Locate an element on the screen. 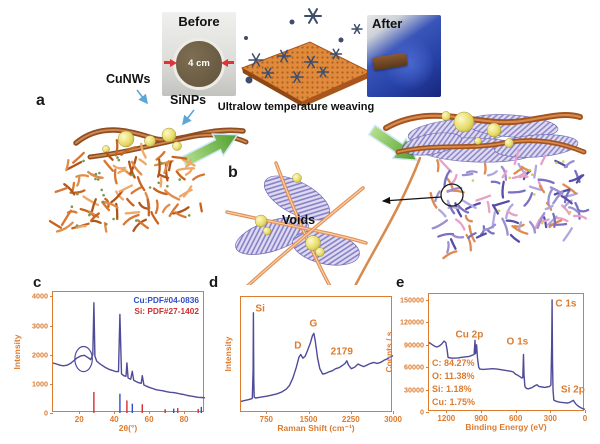  x-tick: 0 is located at coordinates (585, 418).